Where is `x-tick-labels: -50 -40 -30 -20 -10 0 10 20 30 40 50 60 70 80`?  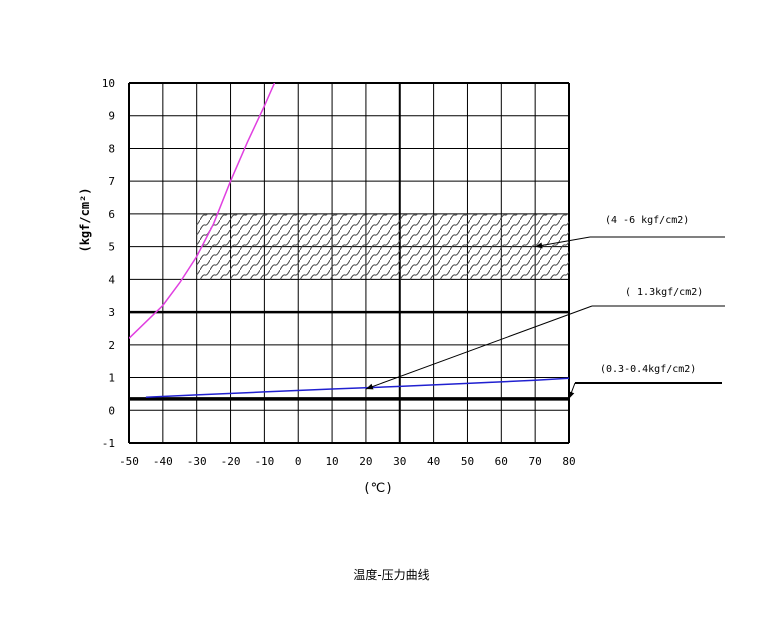
x-tick-labels: -50 -40 -30 -20 -10 0 10 20 30 40 50 60 70 80 is located at coordinates (347, 461).